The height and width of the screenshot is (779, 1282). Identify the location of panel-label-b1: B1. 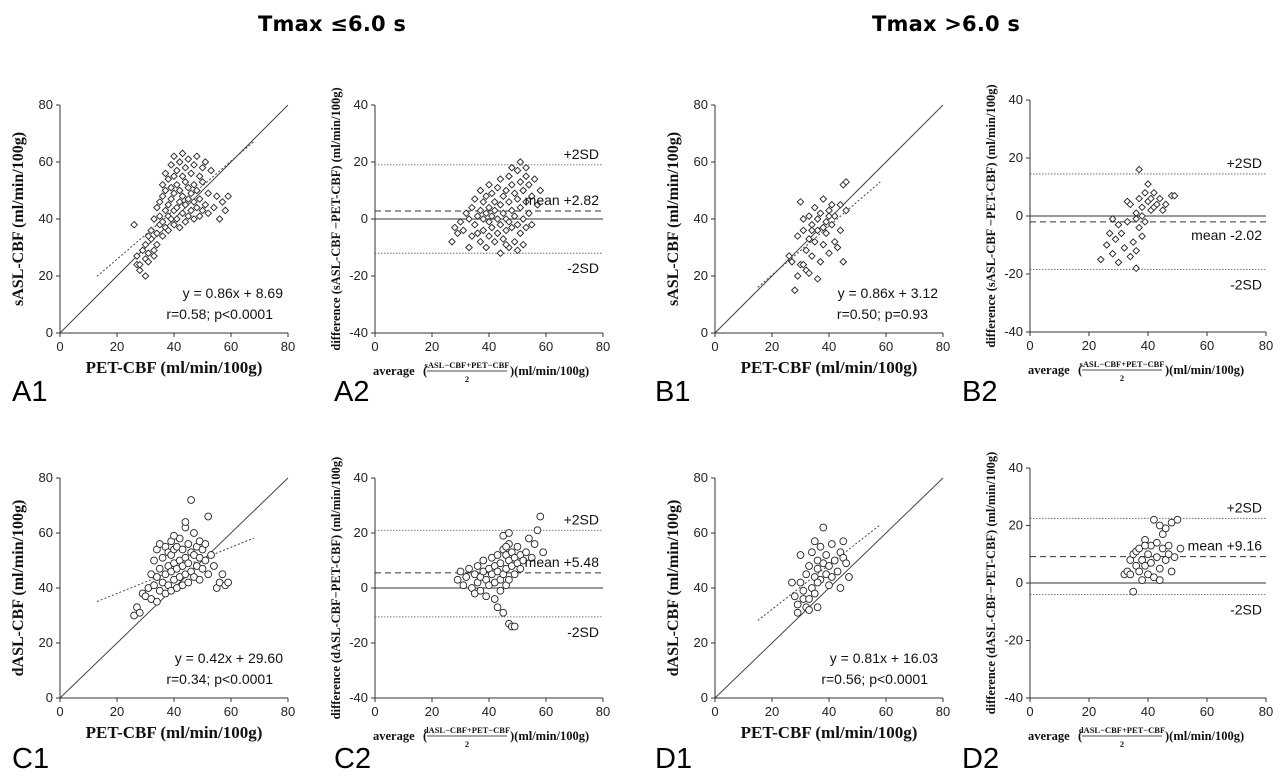
(673, 392).